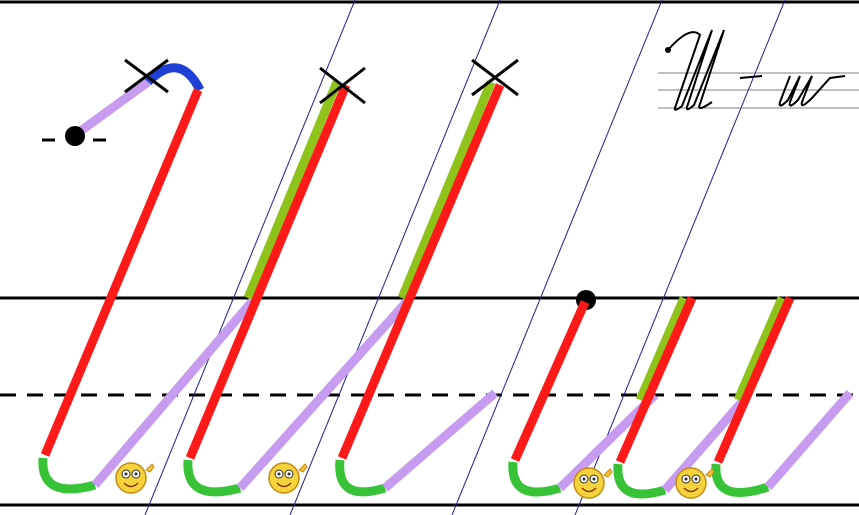 Image resolution: width=859 pixels, height=515 pixels. I want to click on smiley-markers, so click(415, 480).